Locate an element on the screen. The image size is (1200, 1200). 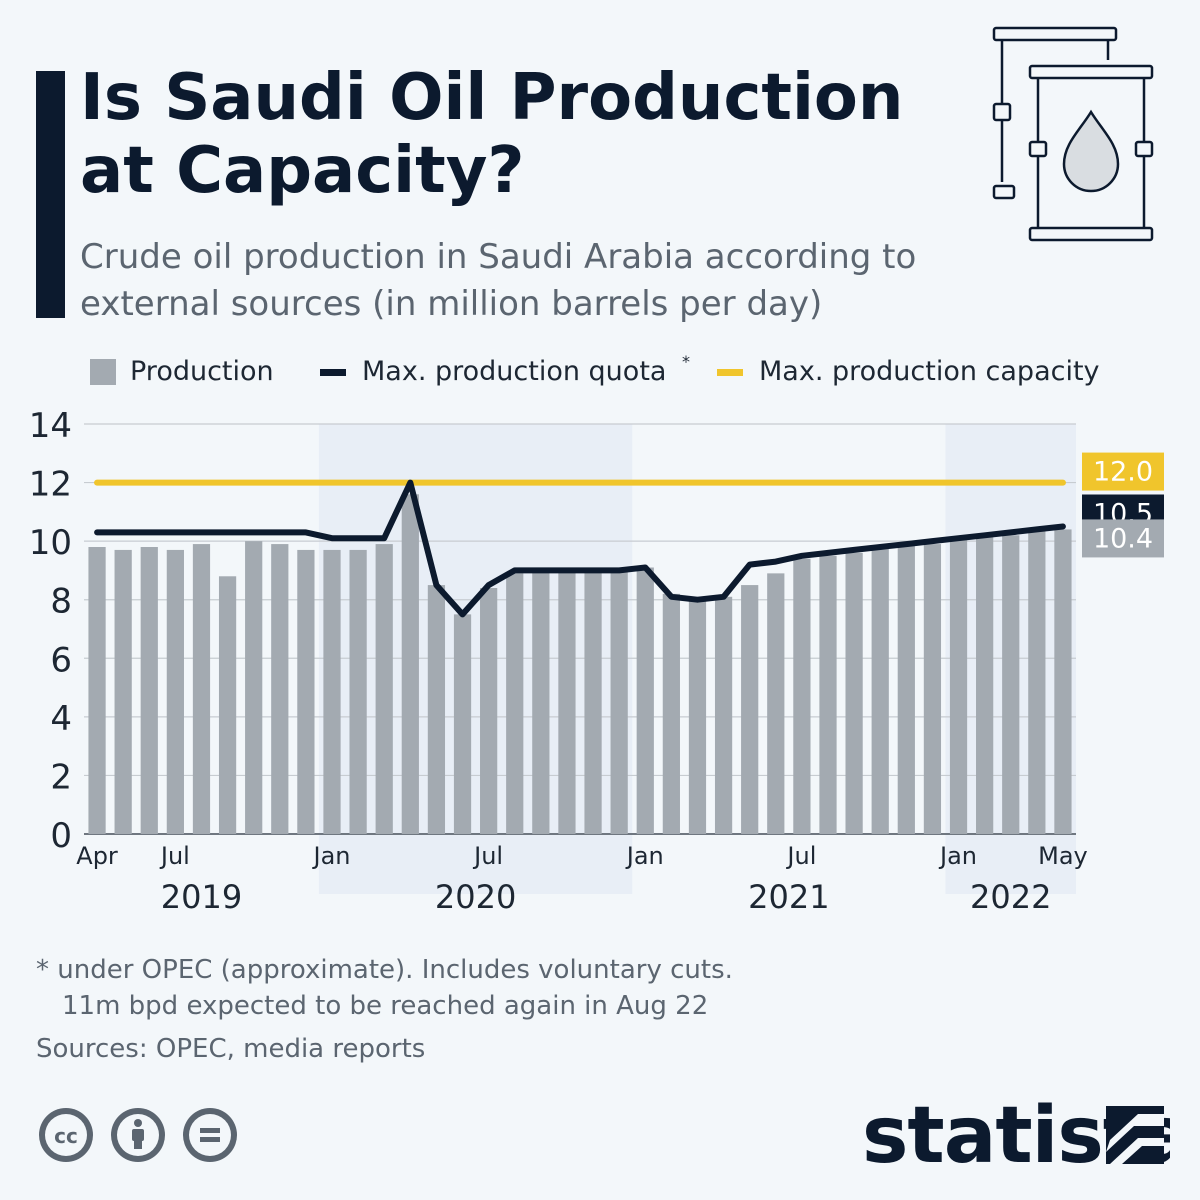
quota-line is located at coordinates (580, 548).